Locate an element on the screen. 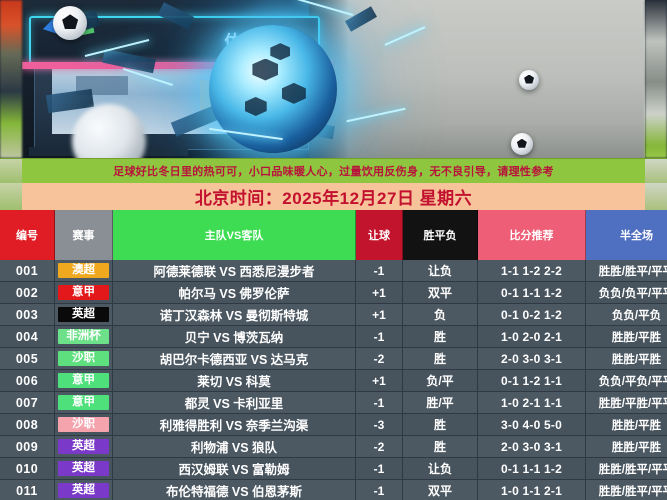  cell-score: 2-0 3-0 3-1 is located at coordinates (531, 358).